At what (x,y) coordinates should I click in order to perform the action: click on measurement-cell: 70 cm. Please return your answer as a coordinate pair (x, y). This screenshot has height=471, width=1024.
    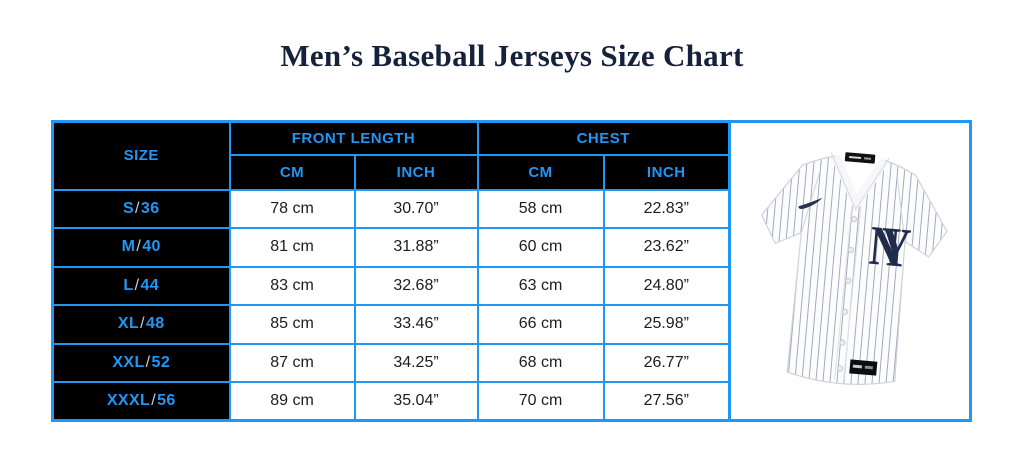
    Looking at the image, I should click on (540, 401).